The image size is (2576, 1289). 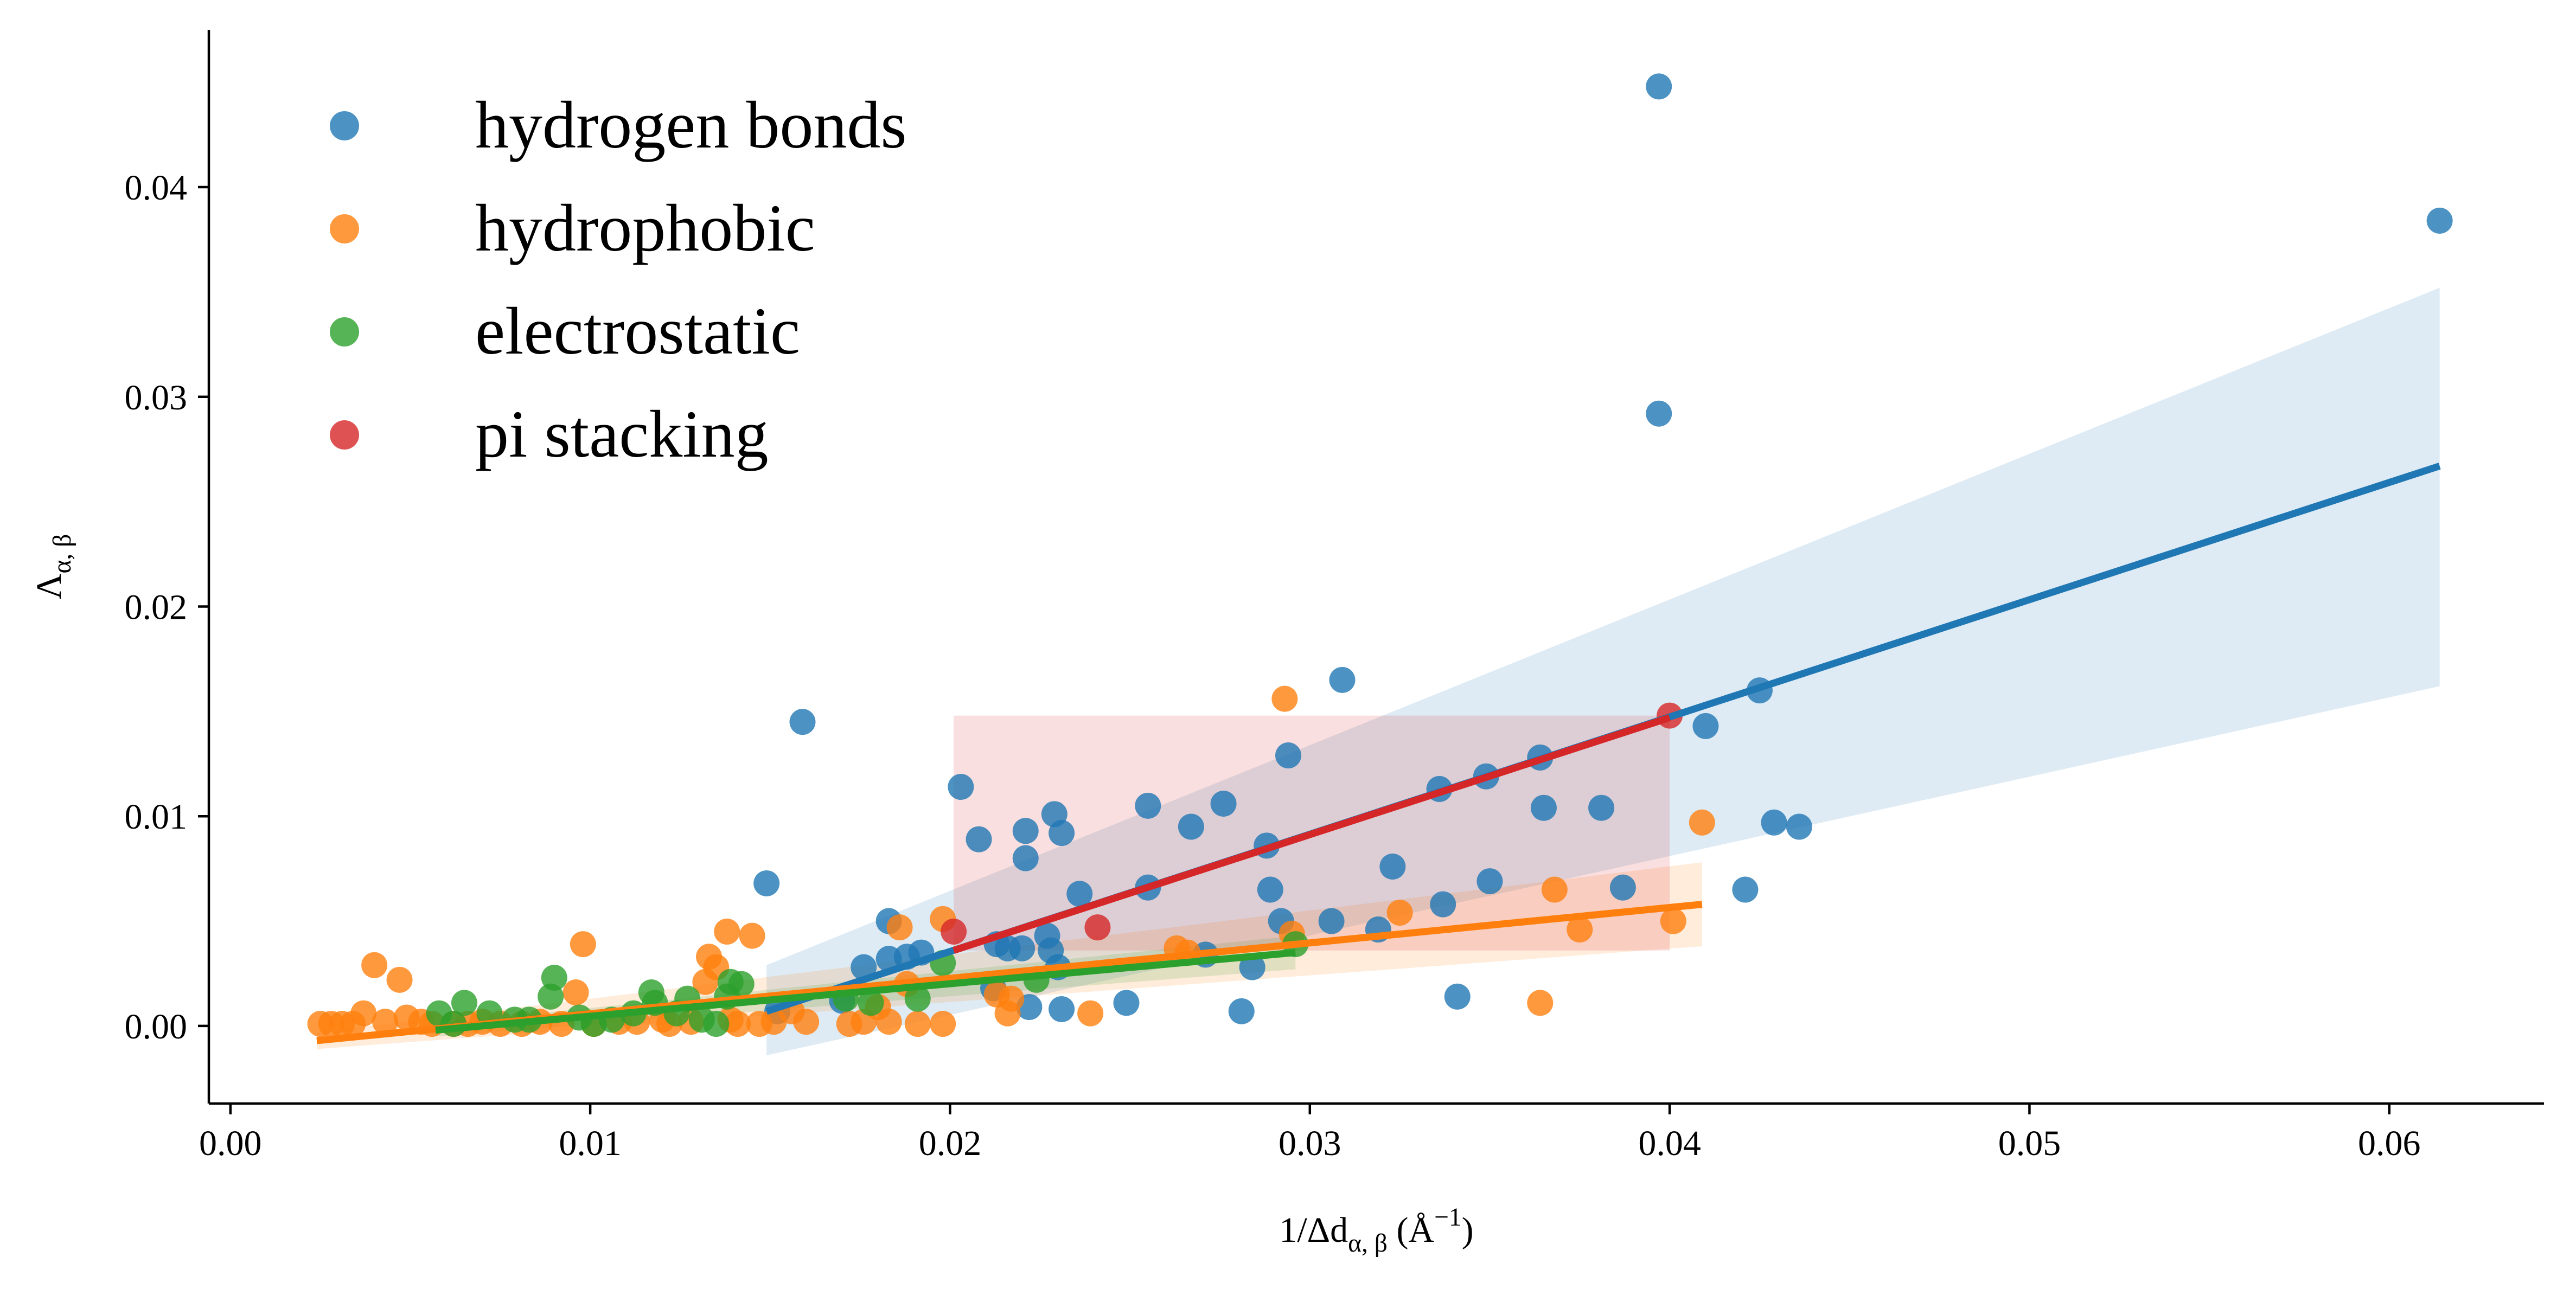 What do you see at coordinates (1310, 1143) in the screenshot?
I see `x-tick-label: 0.03` at bounding box center [1310, 1143].